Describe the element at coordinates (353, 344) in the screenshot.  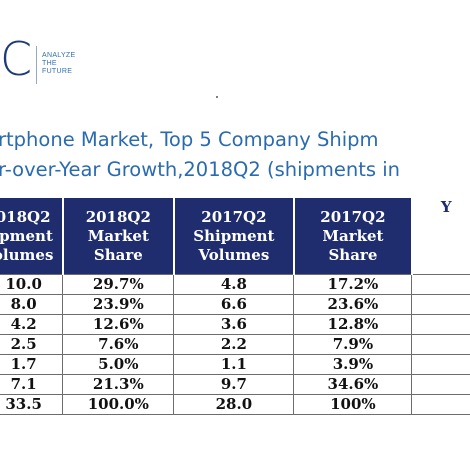
I see `table-cell: 7.9%` at that location.